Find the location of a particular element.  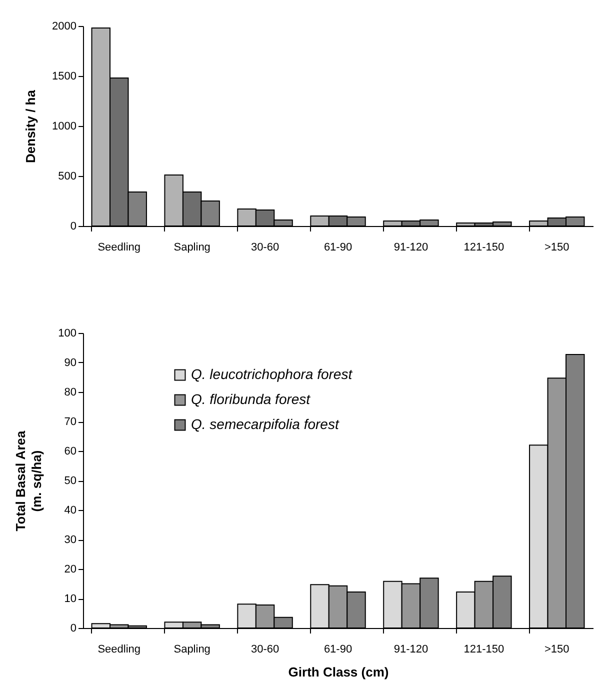

y-tick-label: 30 is located at coordinates (70, 540).